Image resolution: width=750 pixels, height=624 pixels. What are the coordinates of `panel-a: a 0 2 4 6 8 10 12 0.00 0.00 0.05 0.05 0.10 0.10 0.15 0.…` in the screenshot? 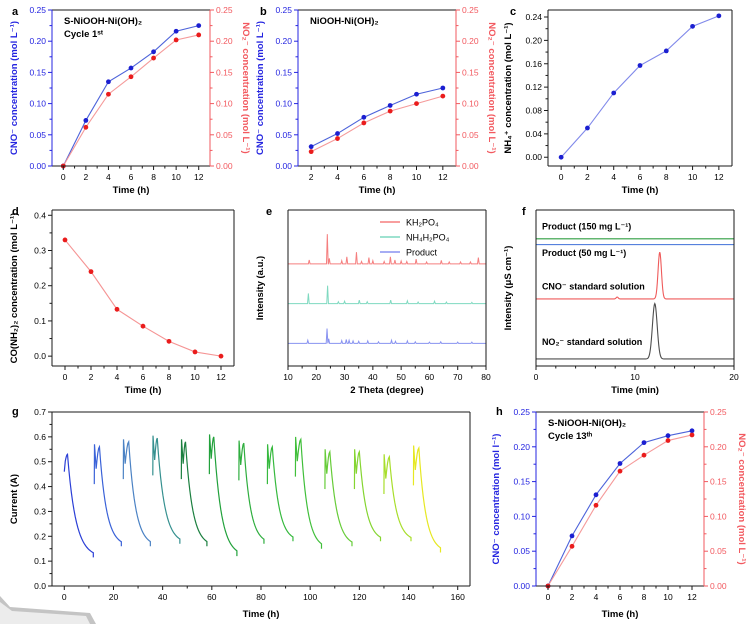 It's located at (128, 100).